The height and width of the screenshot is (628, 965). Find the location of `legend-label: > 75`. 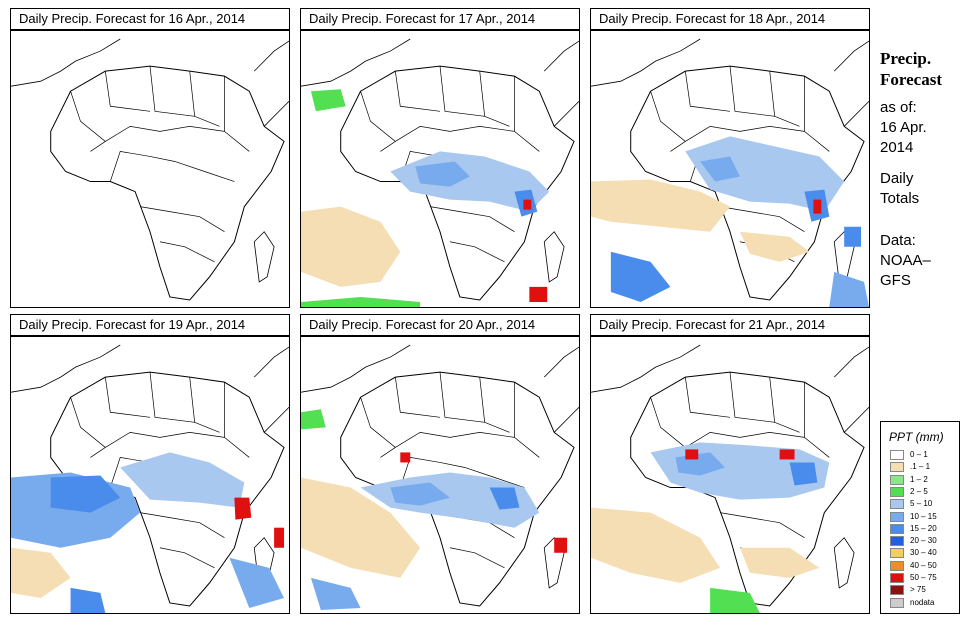

legend-label: > 75 is located at coordinates (918, 590).